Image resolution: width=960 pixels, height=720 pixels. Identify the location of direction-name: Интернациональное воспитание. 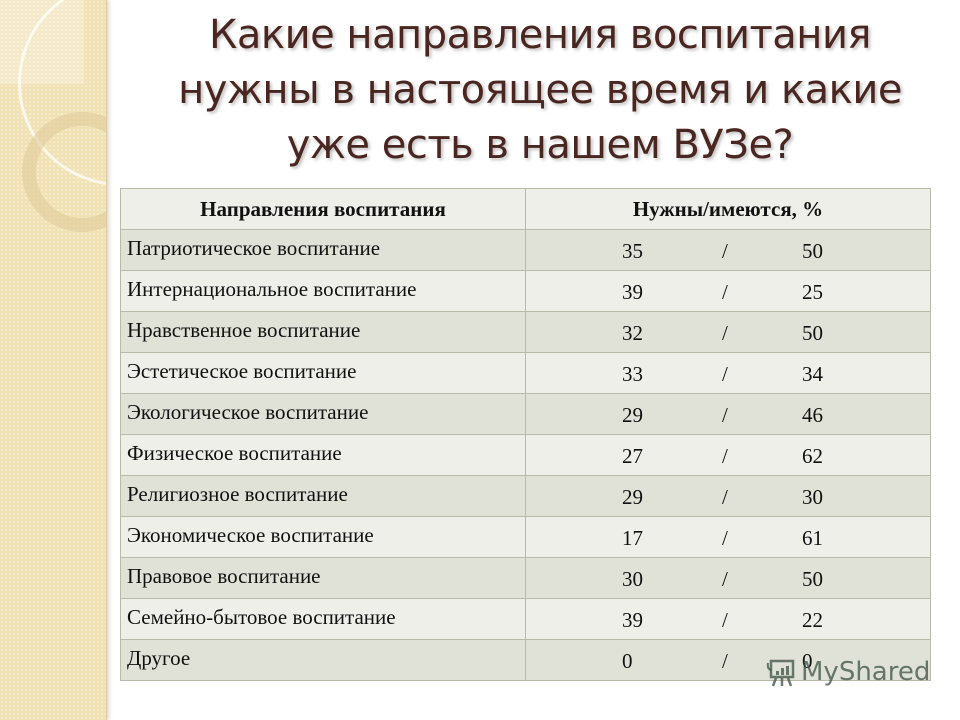
(323, 291).